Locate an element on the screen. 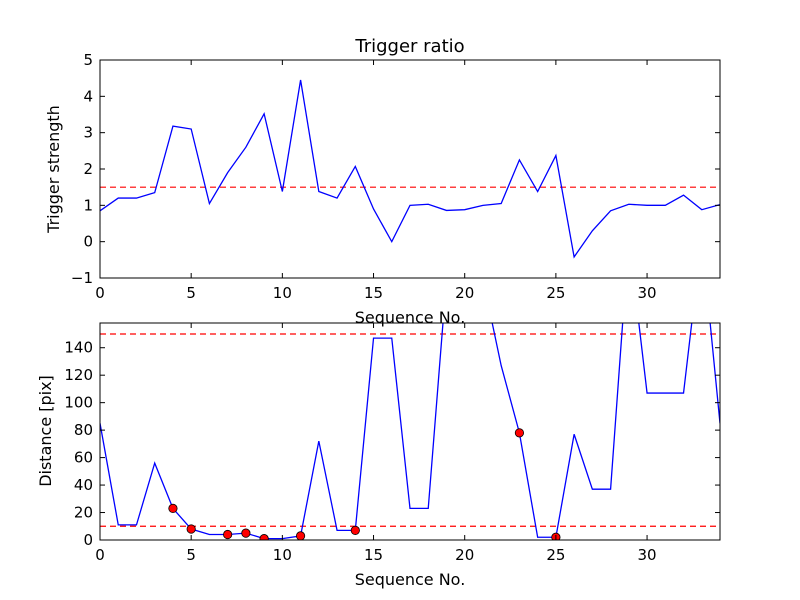  top-y-tick-label: 1 is located at coordinates (88, 205).